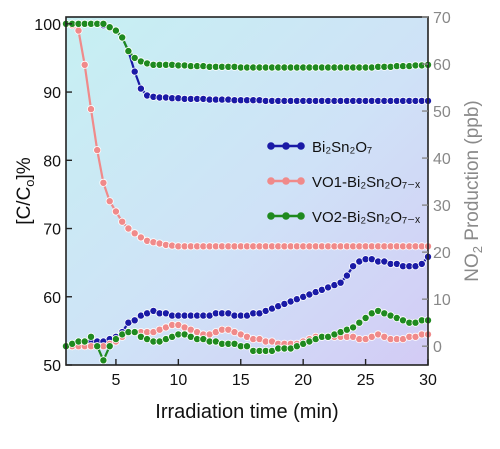 The width and height of the screenshot is (500, 449). Describe the element at coordinates (25, 191) in the screenshot. I see `y-left-axis-label: [C/Co]%` at that location.